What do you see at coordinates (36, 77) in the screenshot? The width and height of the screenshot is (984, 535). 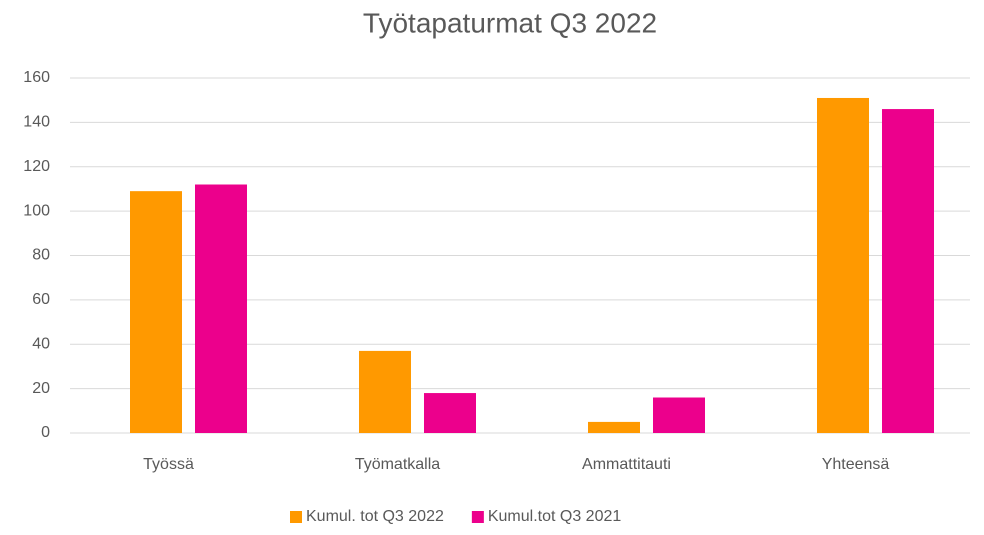 I see `y-tick-label: 160` at bounding box center [36, 77].